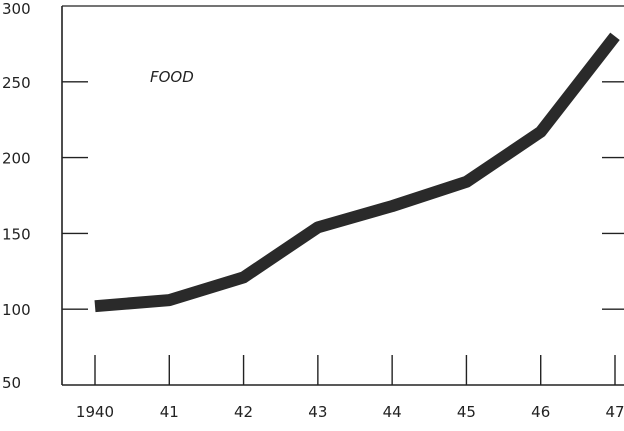 The height and width of the screenshot is (431, 624). Describe the element at coordinates (392, 412) in the screenshot. I see `x-tick-label-44: 44` at that location.